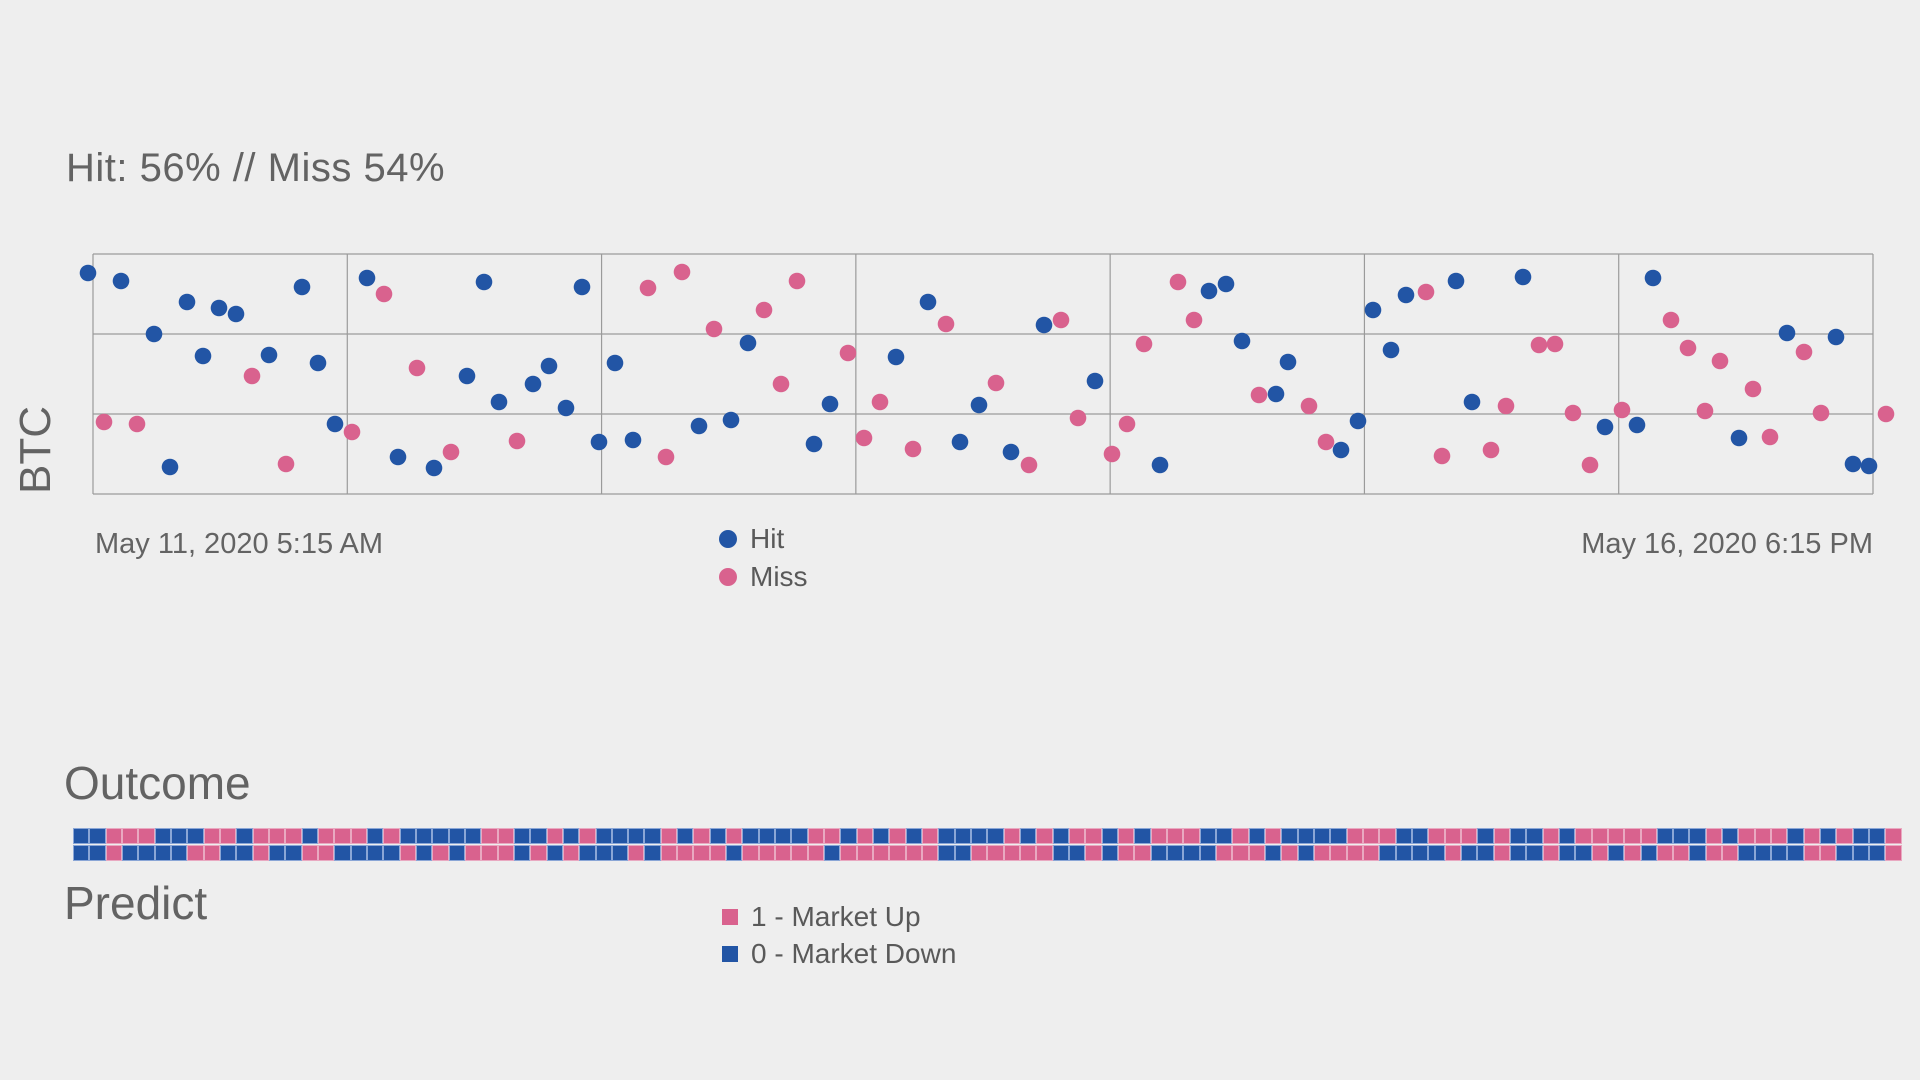 The image size is (1920, 1080). Describe the element at coordinates (763, 539) in the screenshot. I see `legend-item-hit: Hit` at that location.